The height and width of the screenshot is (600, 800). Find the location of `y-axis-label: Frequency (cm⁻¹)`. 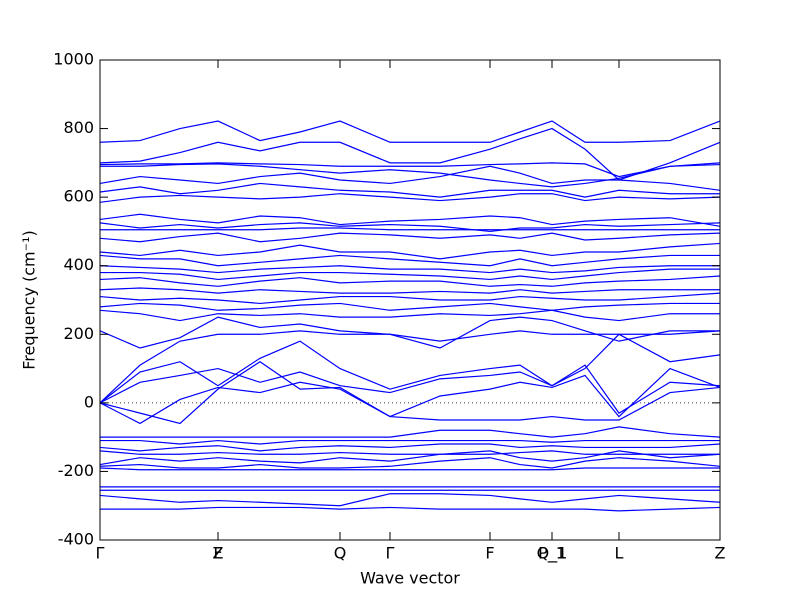

y-axis-label: Frequency (cm⁻¹) is located at coordinates (29, 299).